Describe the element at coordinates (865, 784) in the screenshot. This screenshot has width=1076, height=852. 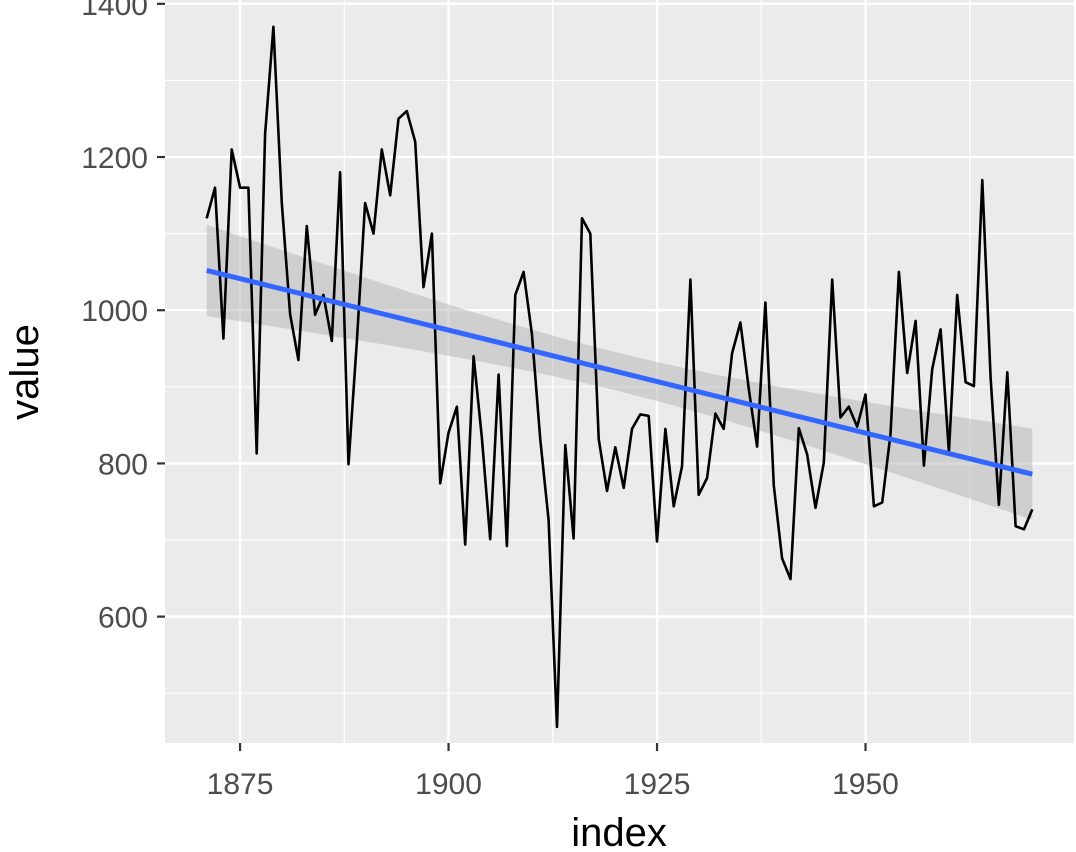
I see `x-tick-label: 1950` at that location.